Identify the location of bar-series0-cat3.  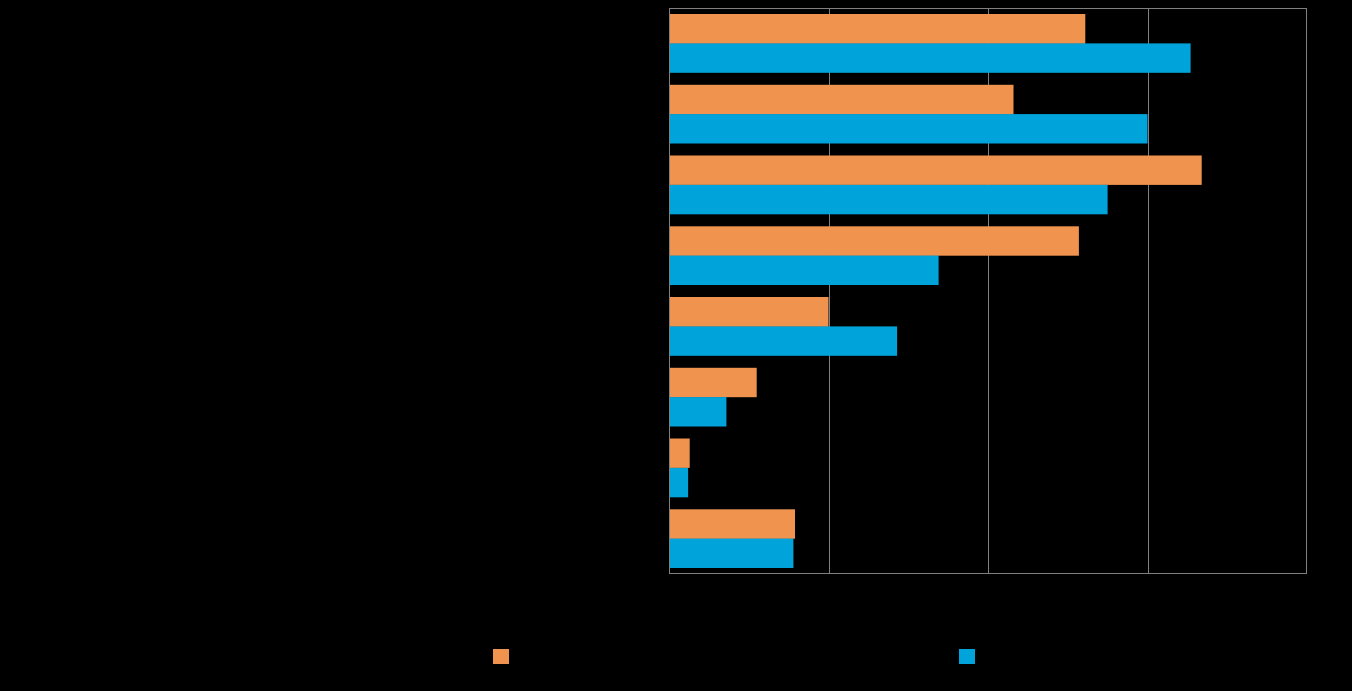
(874, 241).